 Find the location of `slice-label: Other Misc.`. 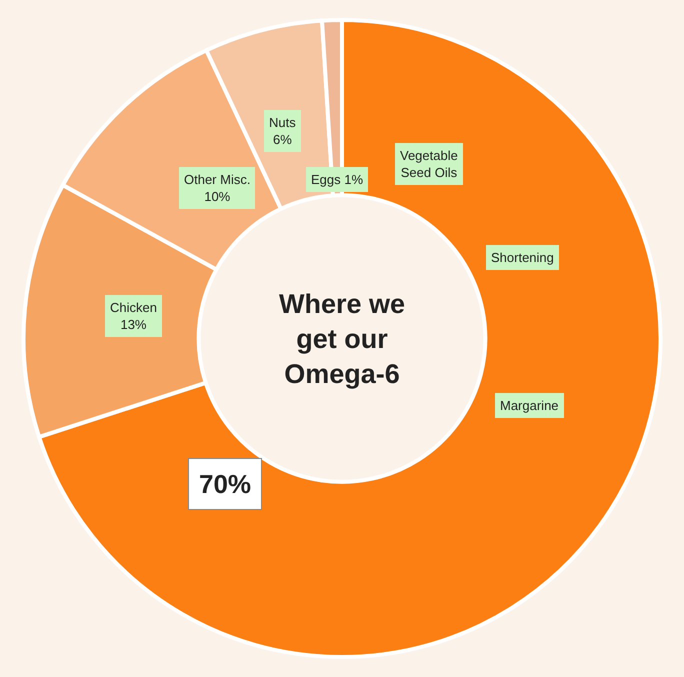

slice-label: Other Misc. is located at coordinates (217, 179).